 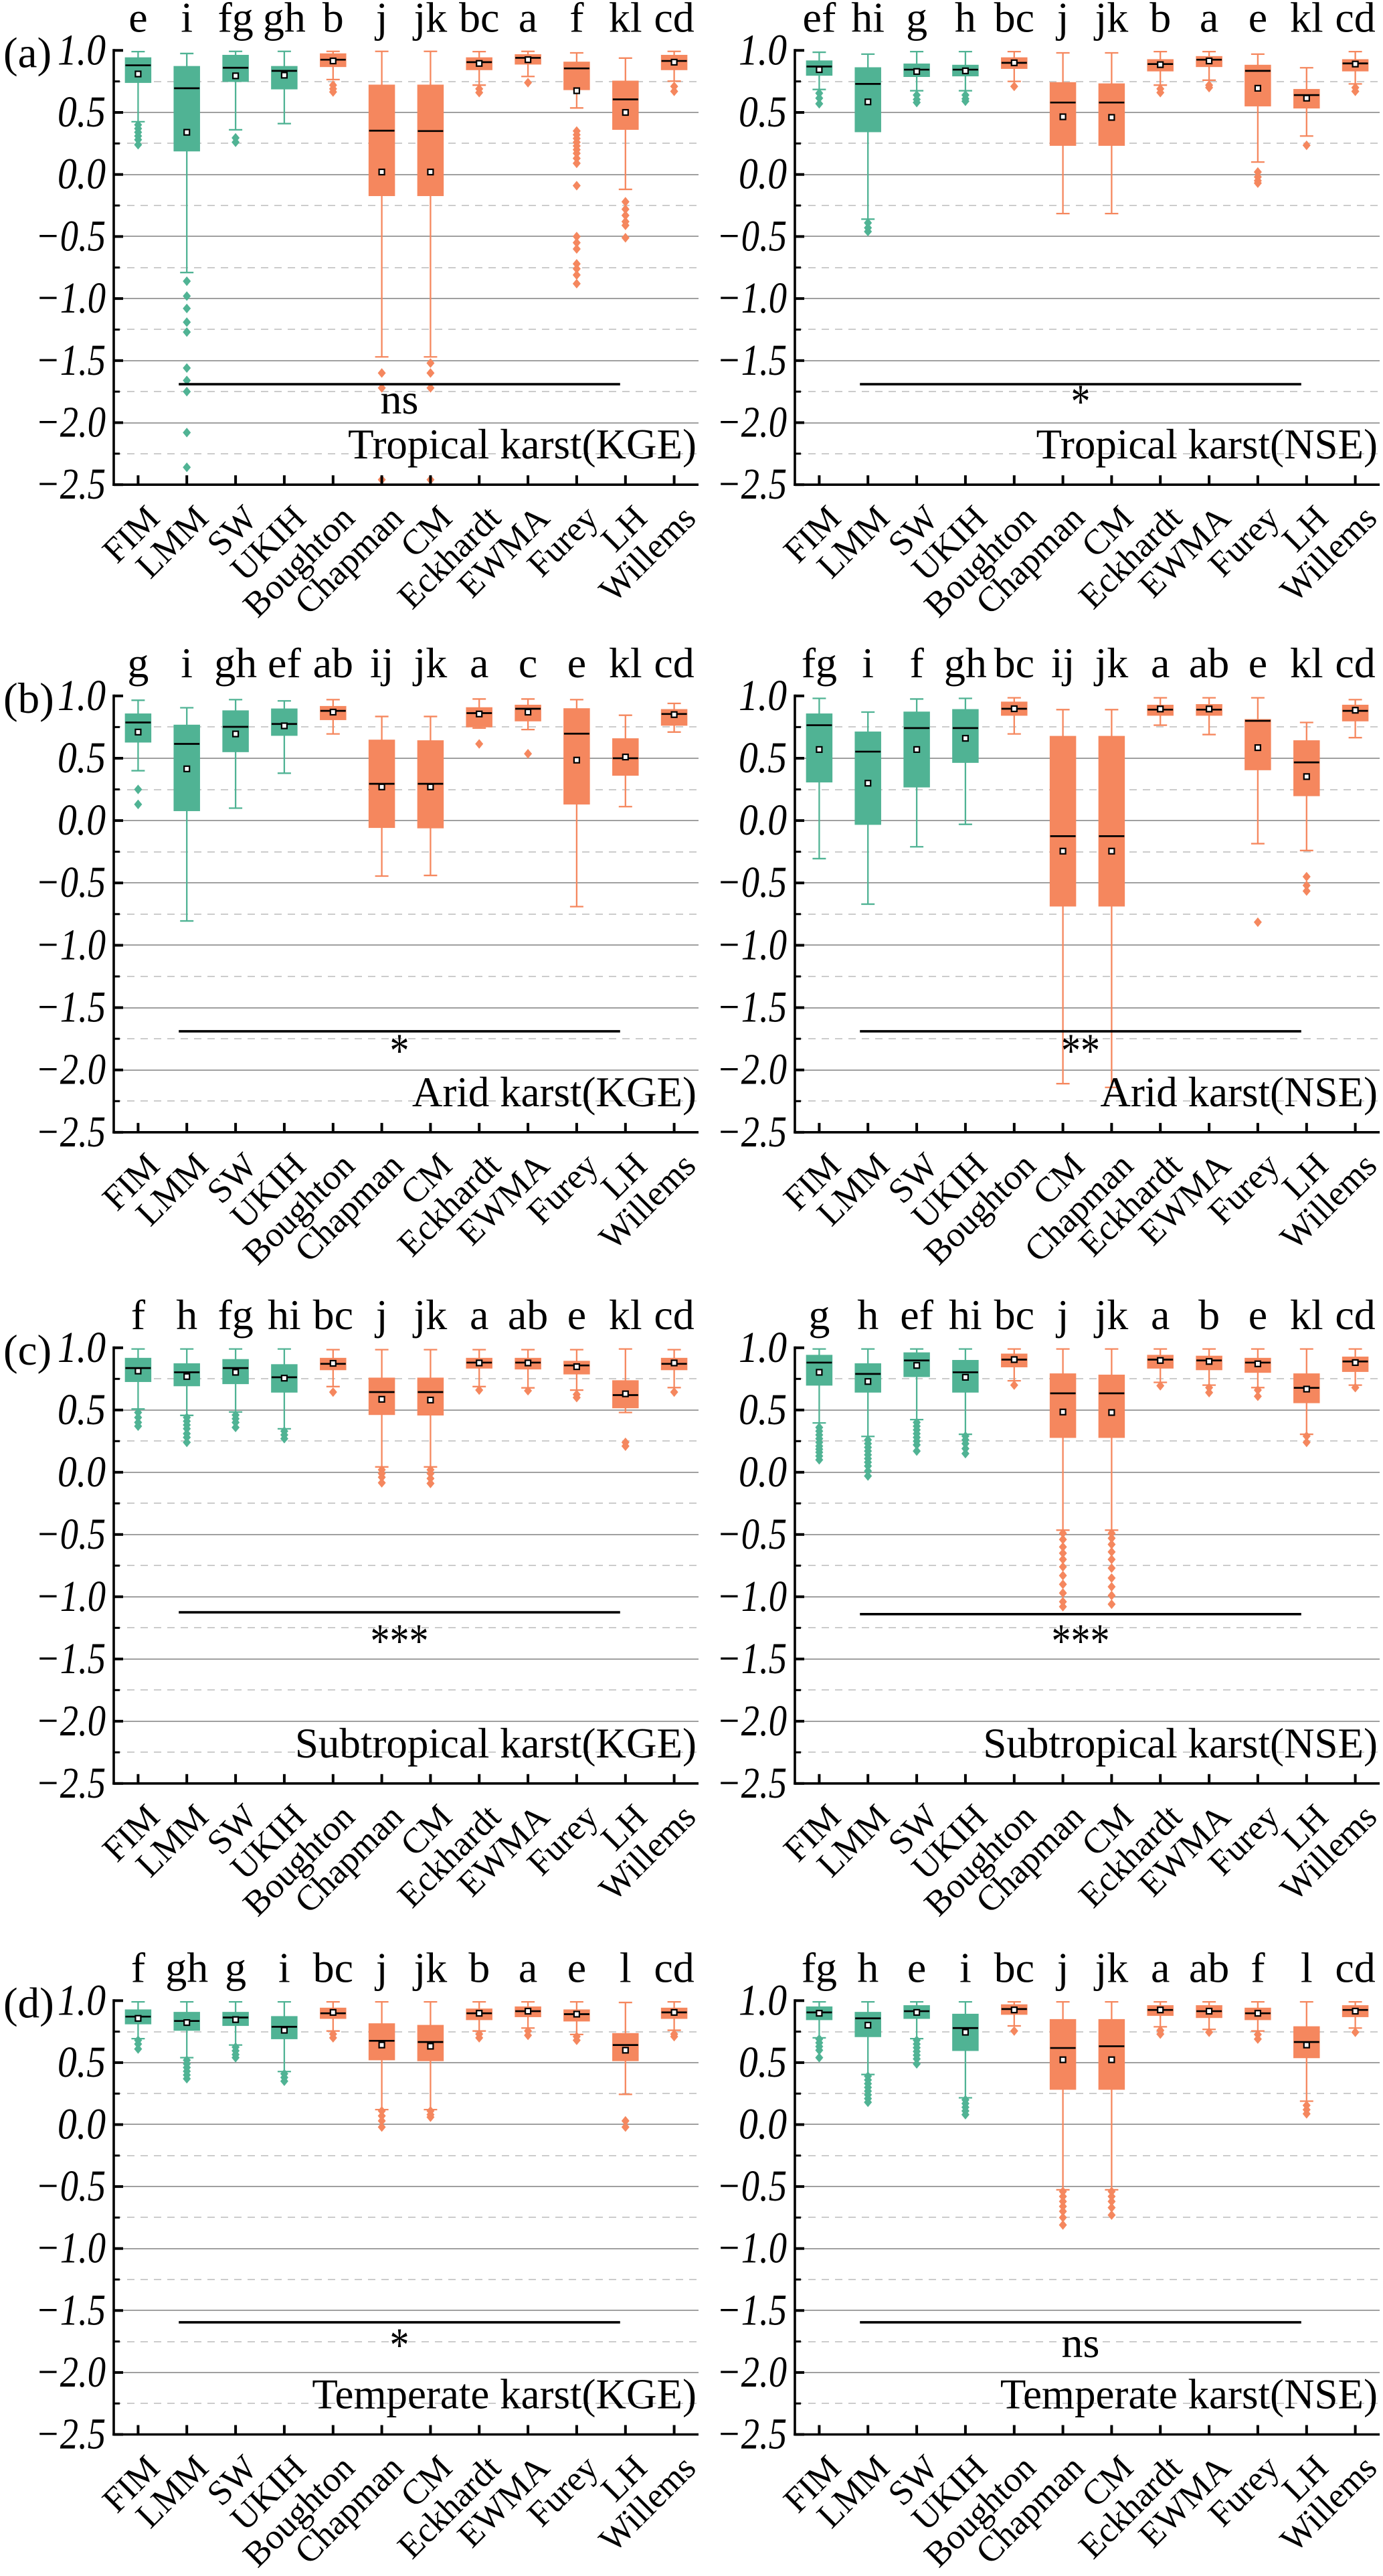 What do you see at coordinates (504, 2394) in the screenshot?
I see `svg-text: Temperate karst(KGE)` at bounding box center [504, 2394].